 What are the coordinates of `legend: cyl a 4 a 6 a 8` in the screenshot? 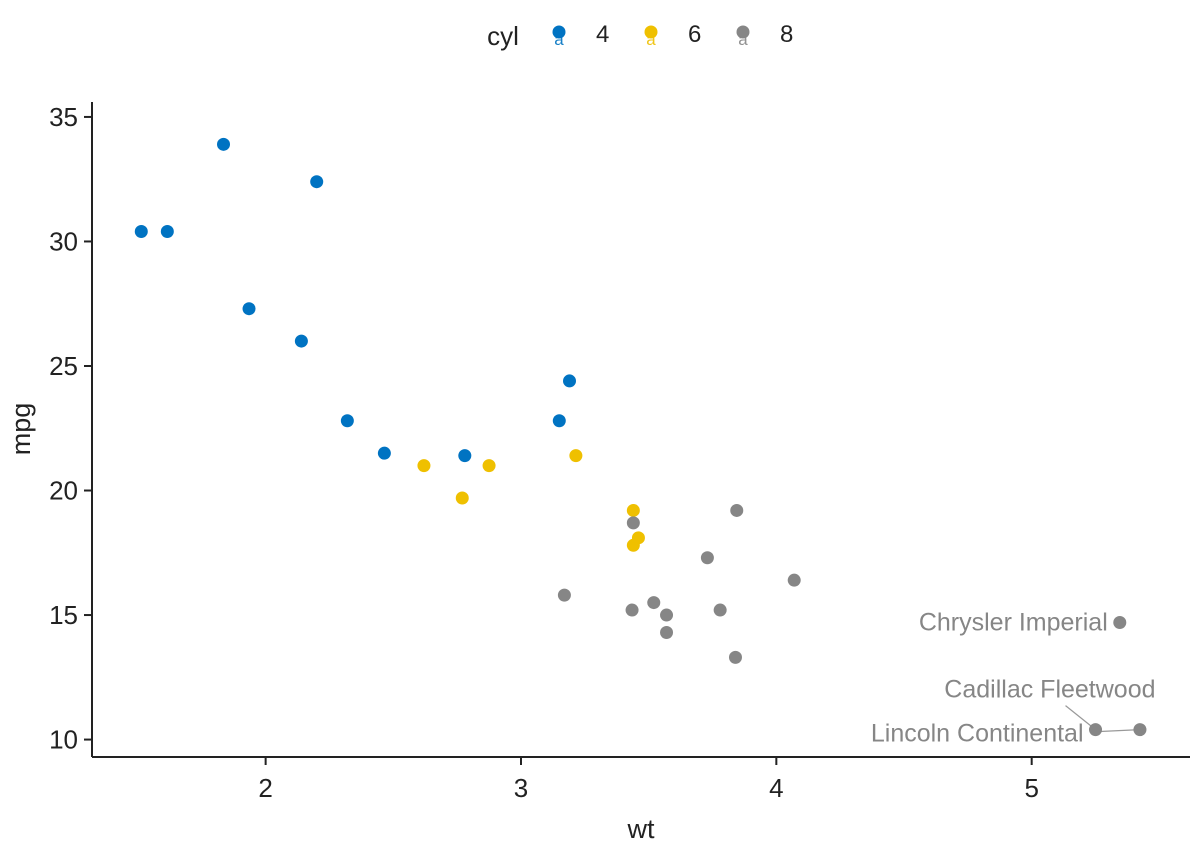 It's located at (640, 36).